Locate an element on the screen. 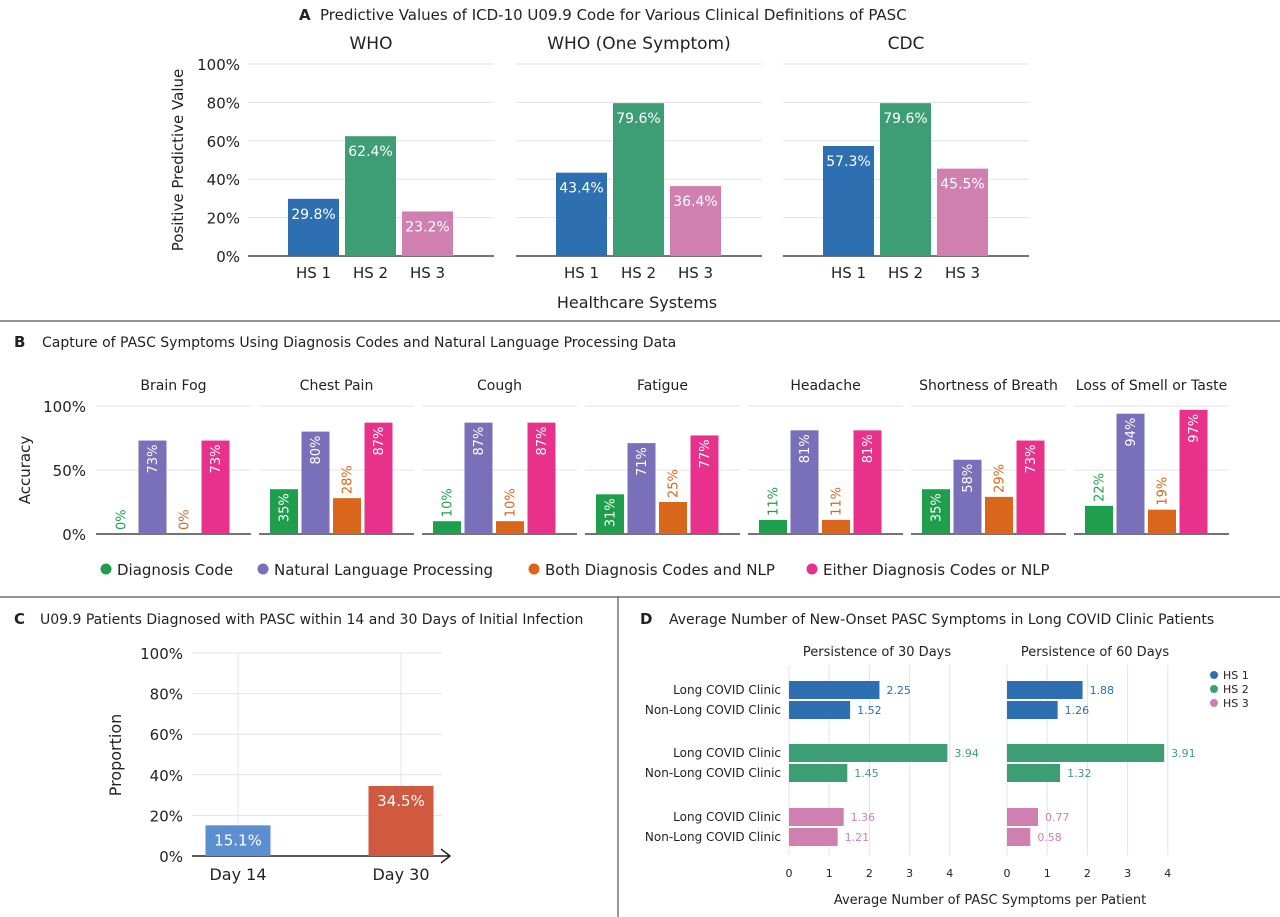 The image size is (1280, 917). panel-a-ytick: 0% is located at coordinates (228, 257).